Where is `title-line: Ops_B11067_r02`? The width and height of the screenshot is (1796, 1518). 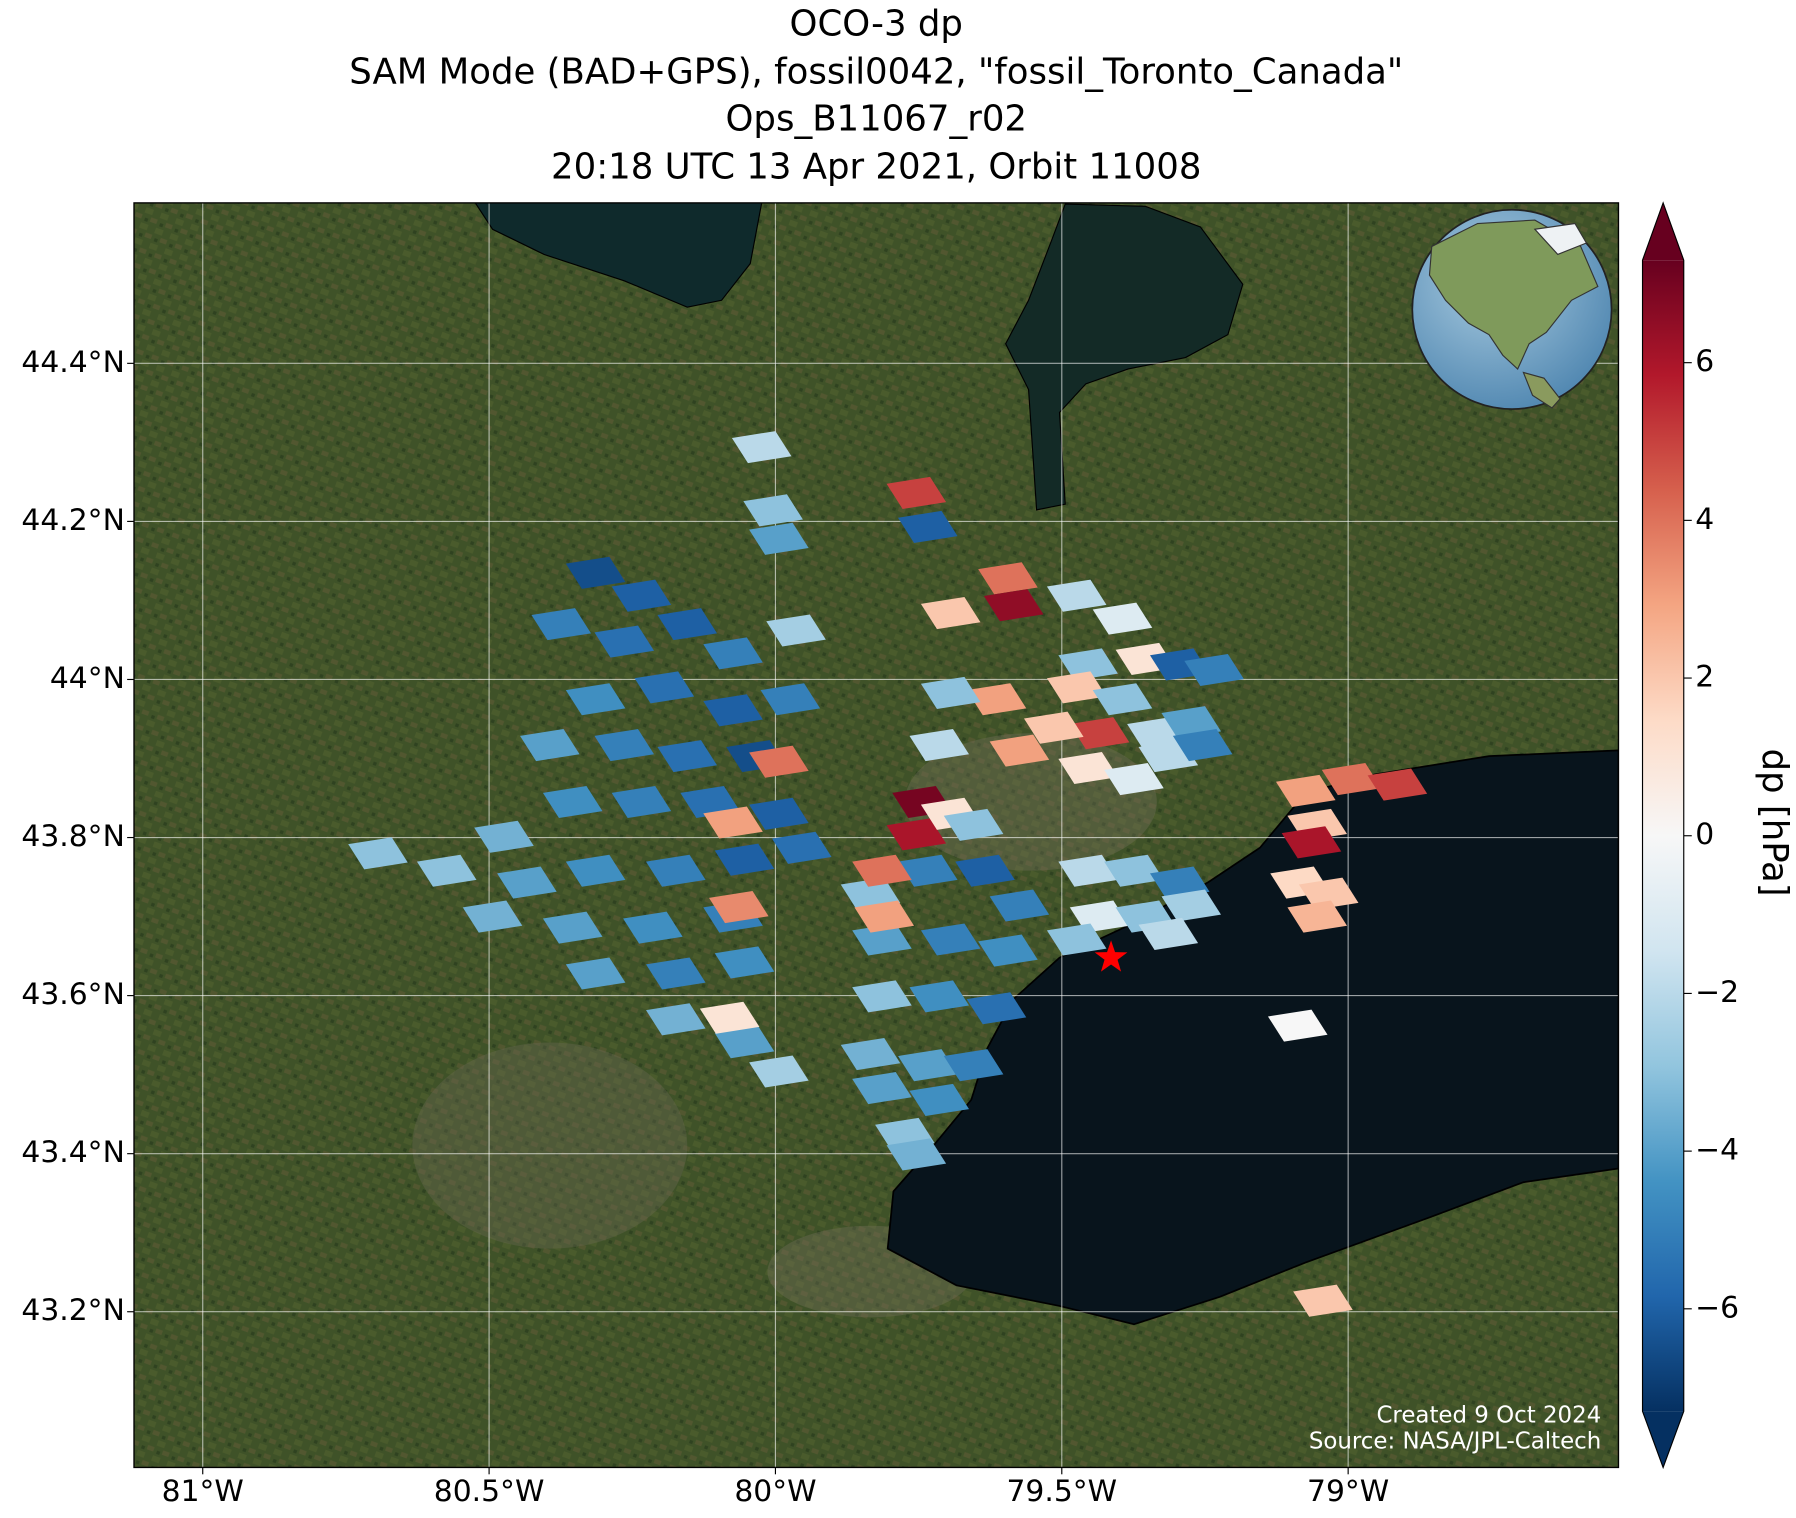 title-line: Ops_B11067_r02 is located at coordinates (876, 118).